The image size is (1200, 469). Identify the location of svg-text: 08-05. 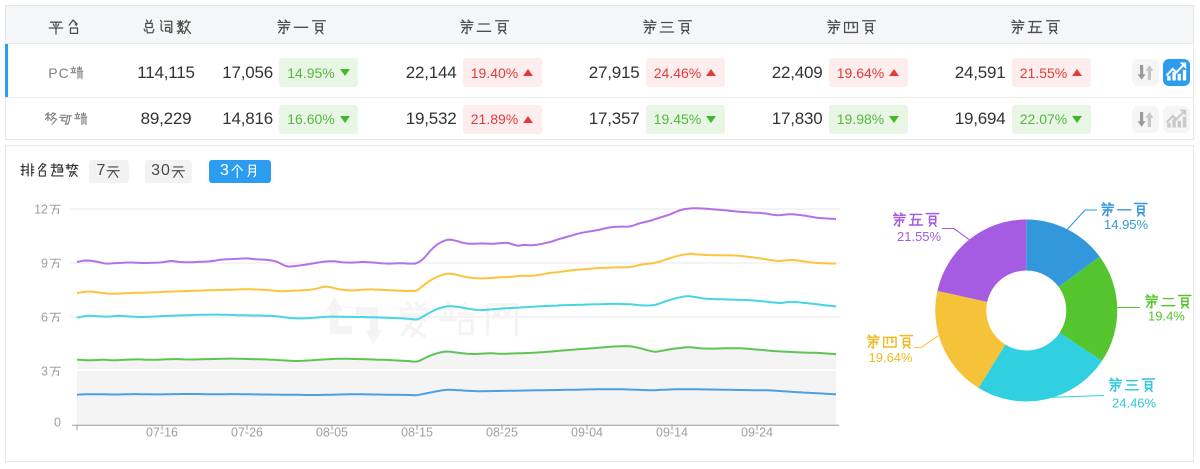
(332, 433).